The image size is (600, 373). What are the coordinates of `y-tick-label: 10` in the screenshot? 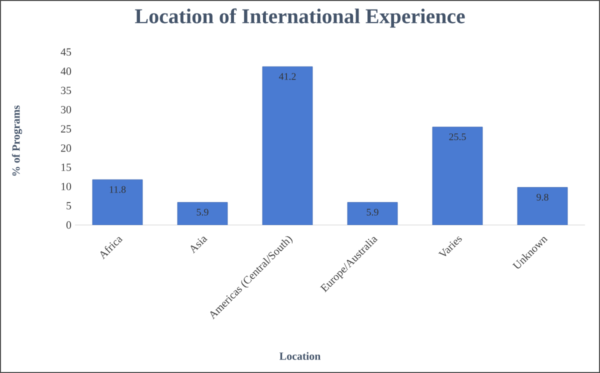 It's located at (66, 186).